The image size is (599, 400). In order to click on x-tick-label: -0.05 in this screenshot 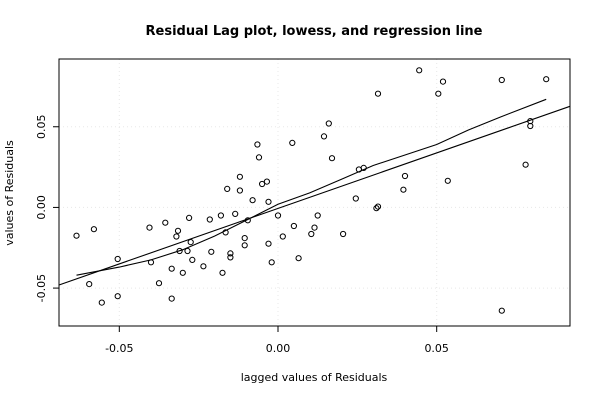, I will do `click(119, 348)`.